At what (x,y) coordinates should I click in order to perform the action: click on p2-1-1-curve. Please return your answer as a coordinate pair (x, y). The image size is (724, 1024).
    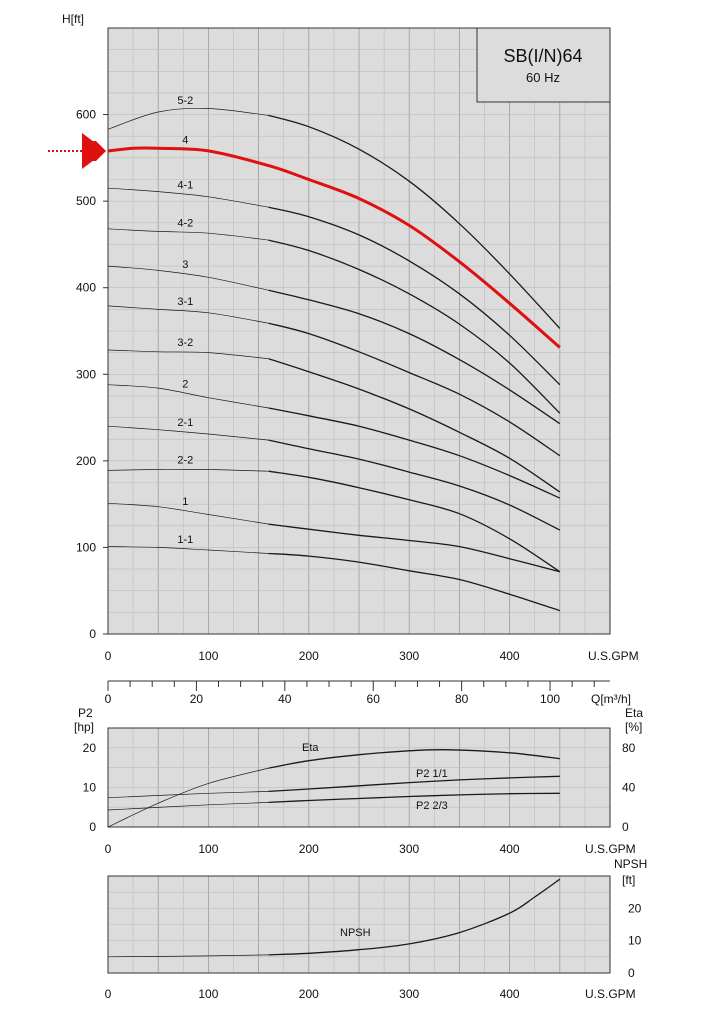
    Looking at the image, I should click on (414, 784).